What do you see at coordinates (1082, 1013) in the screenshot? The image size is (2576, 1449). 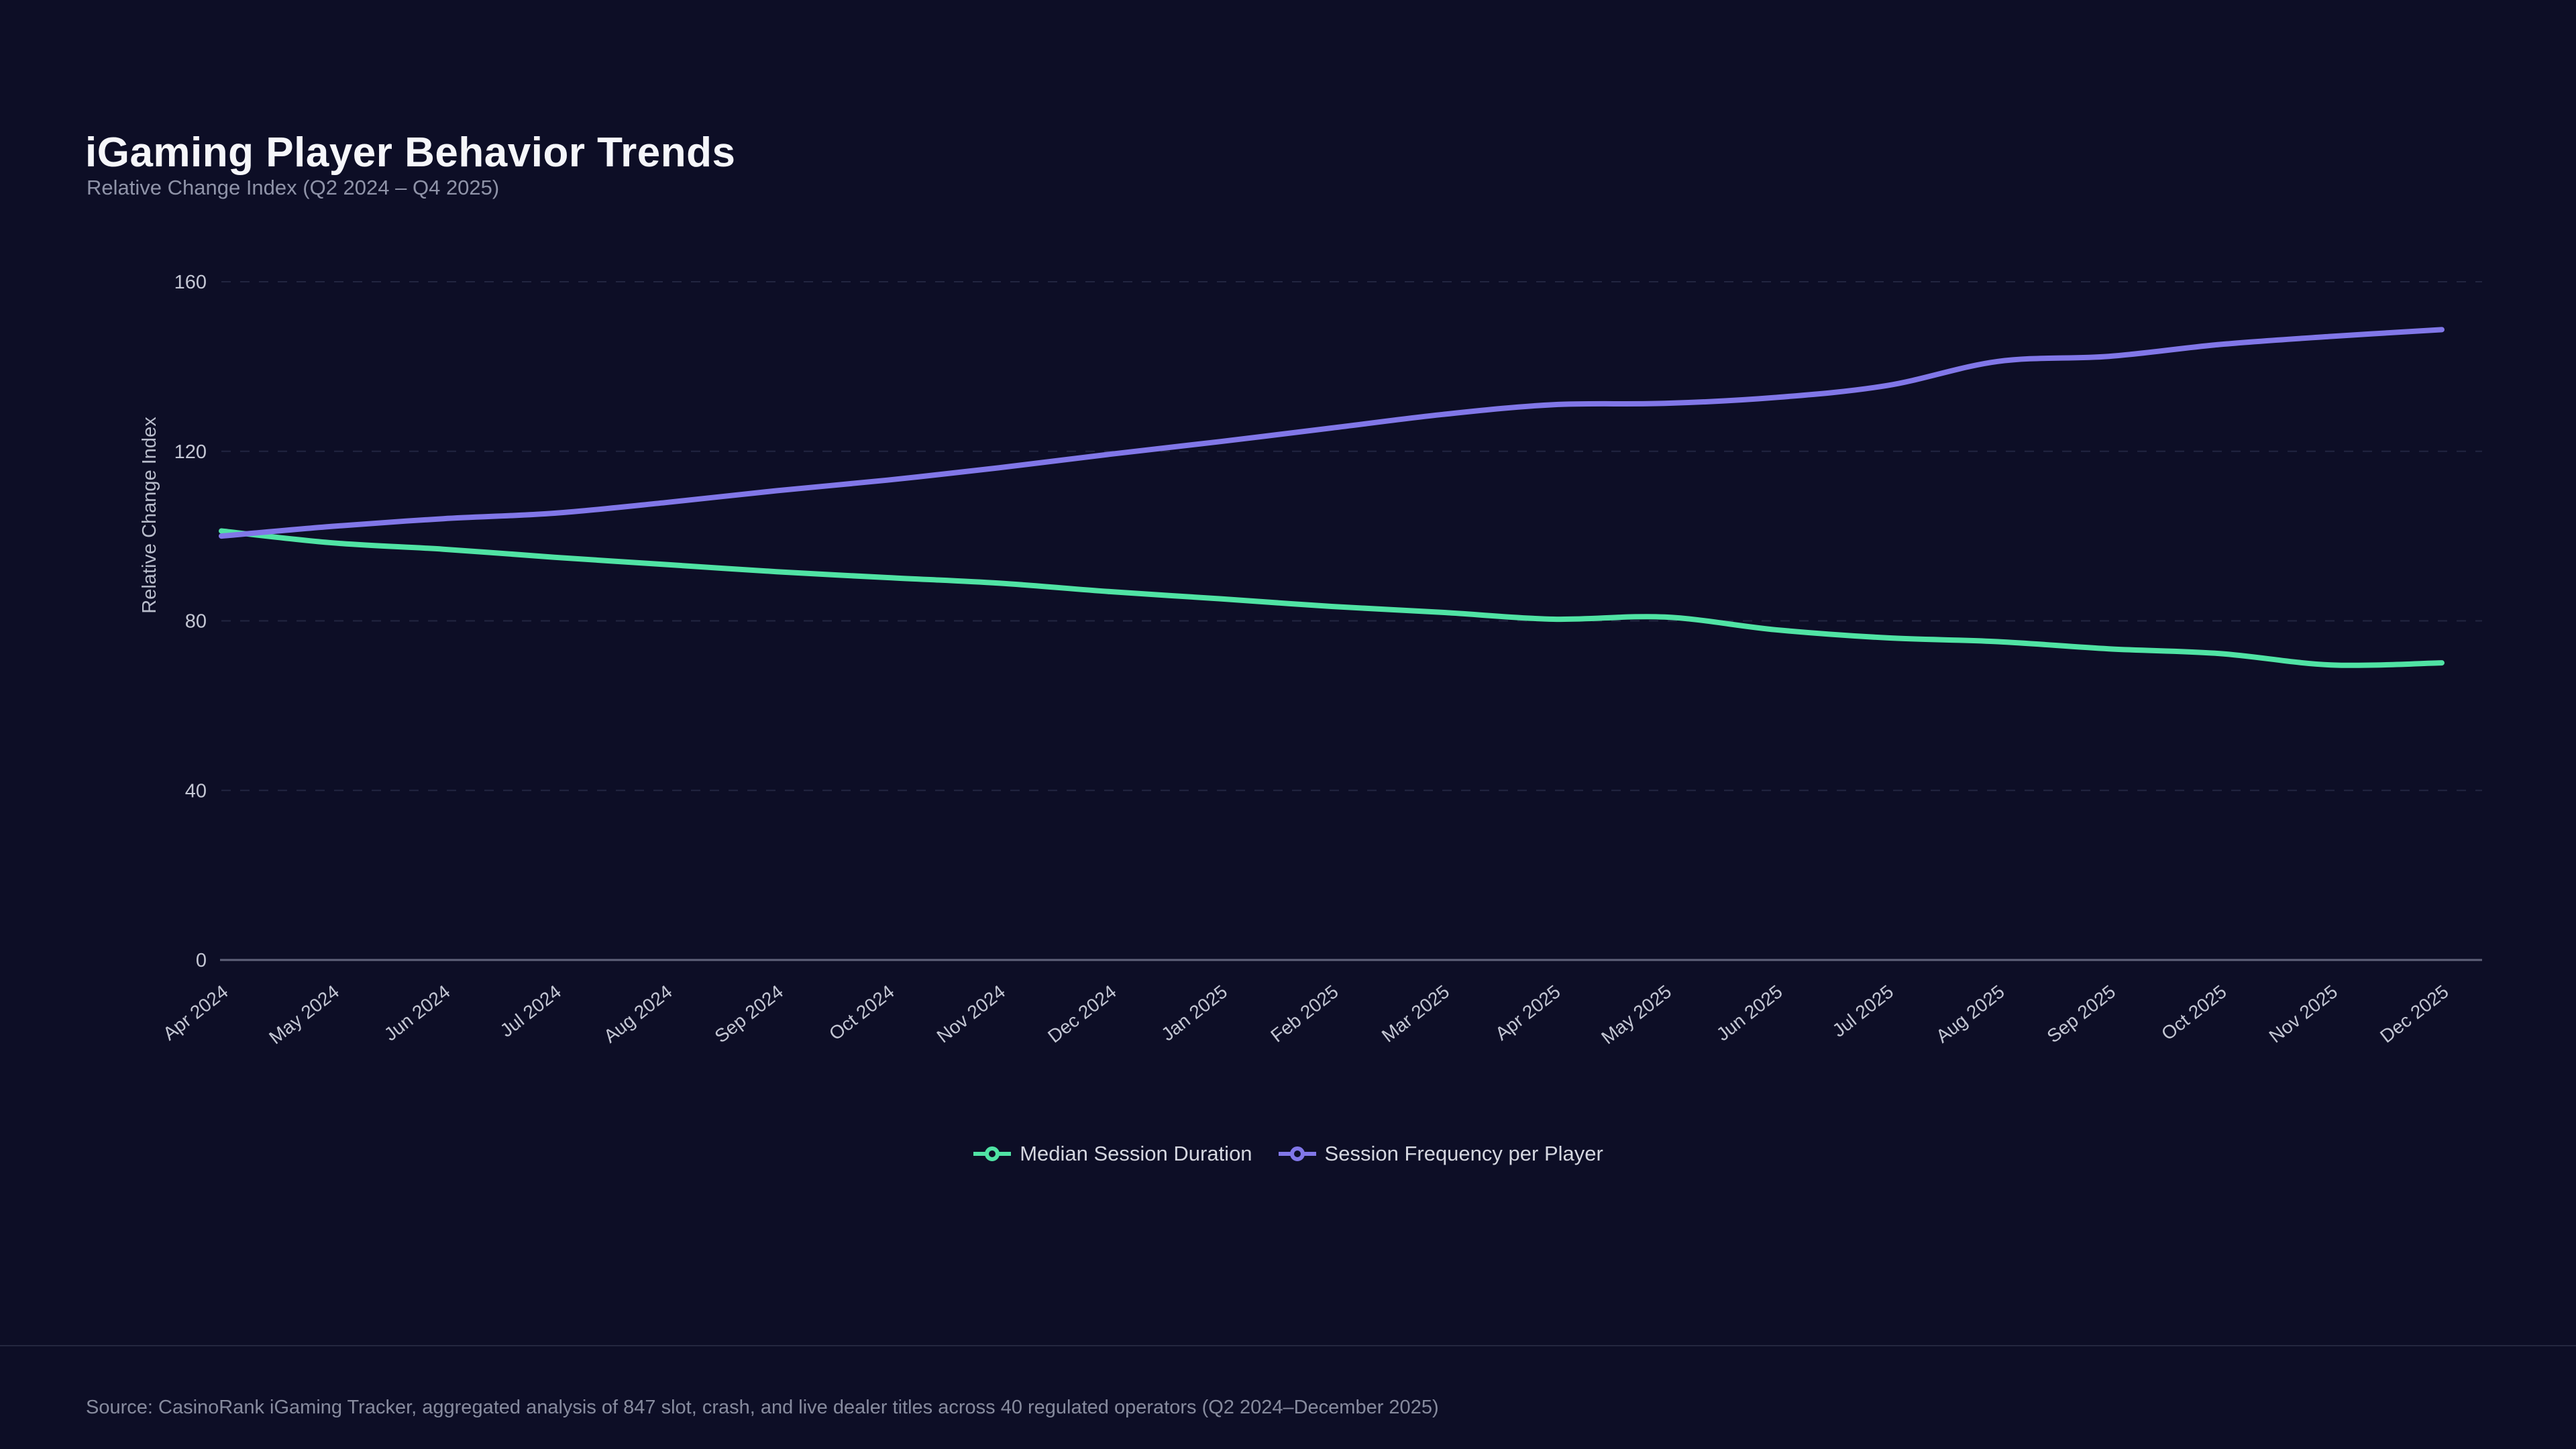 I see `x-tick-label-dec-2024: Dec 2024` at bounding box center [1082, 1013].